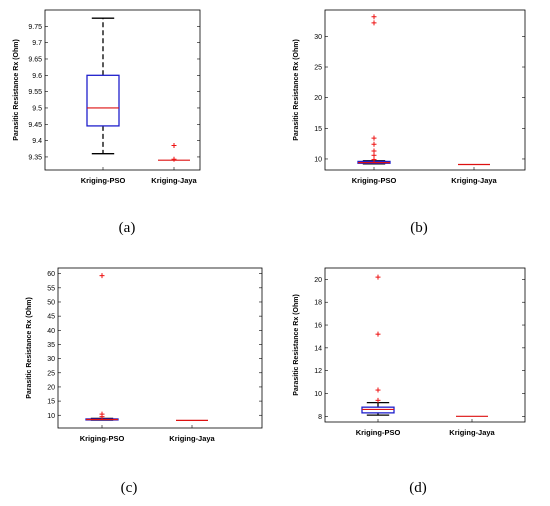 This screenshot has width=550, height=506. Describe the element at coordinates (37, 43) in the screenshot. I see `y-tick-label: 9.7` at that location.